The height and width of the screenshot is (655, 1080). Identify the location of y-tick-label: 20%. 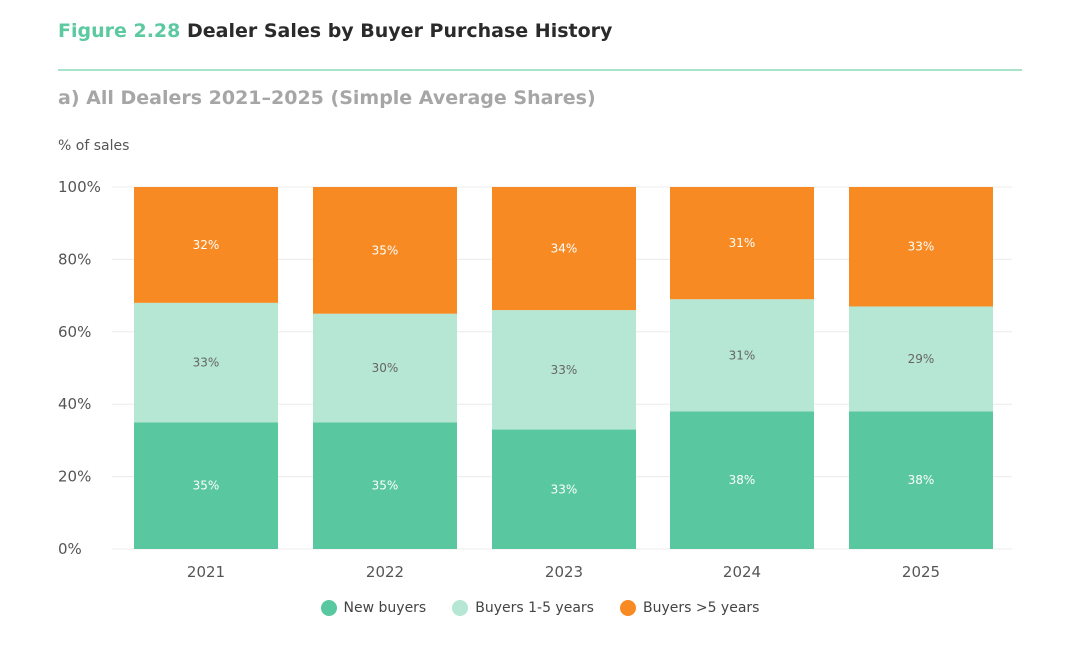
(74, 477).